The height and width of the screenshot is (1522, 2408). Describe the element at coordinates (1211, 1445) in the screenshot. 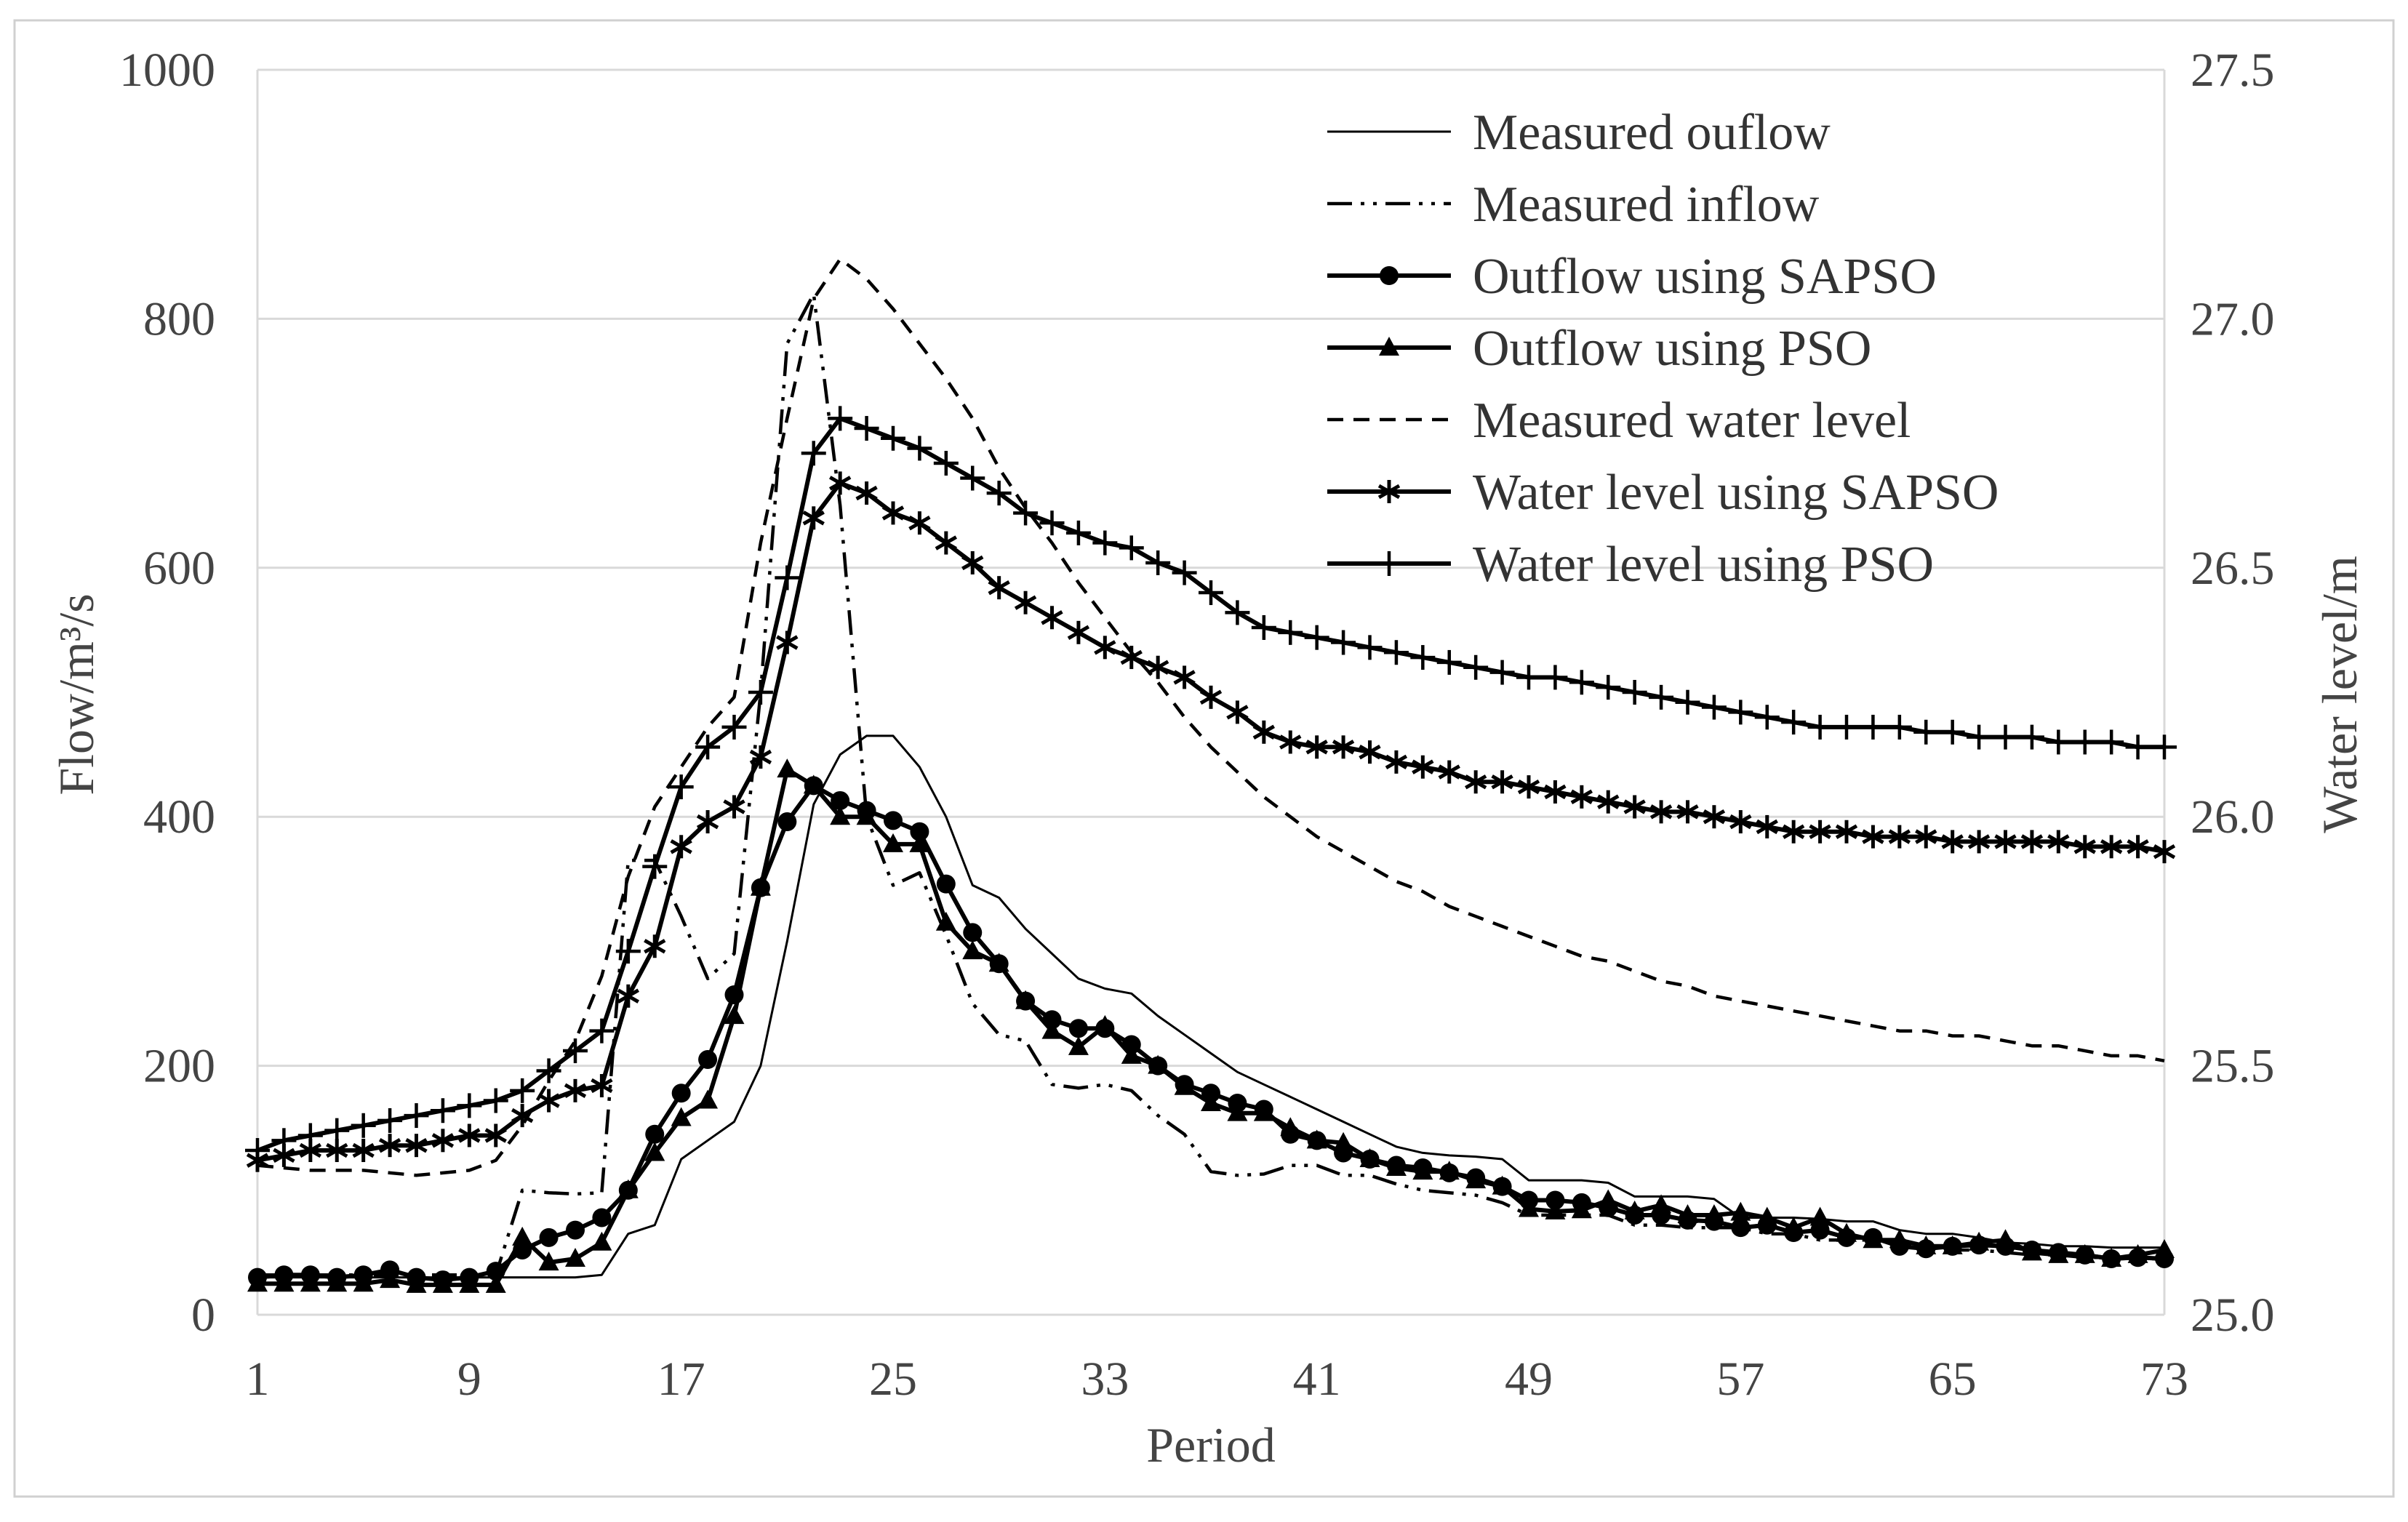

I see `x-axis-title: Period` at that location.